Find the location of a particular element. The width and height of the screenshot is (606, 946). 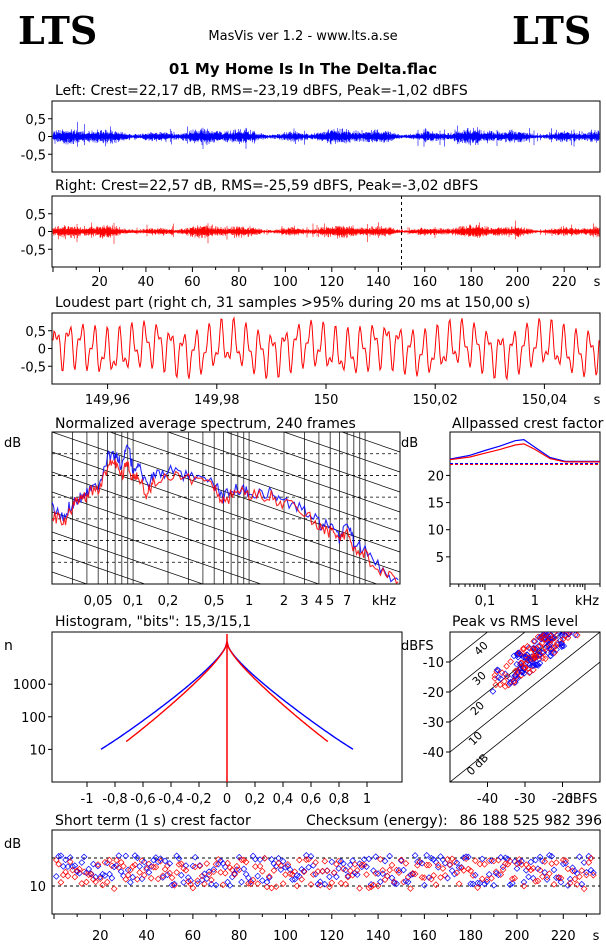

allpassed-ylabel: dB is located at coordinates (409, 443).